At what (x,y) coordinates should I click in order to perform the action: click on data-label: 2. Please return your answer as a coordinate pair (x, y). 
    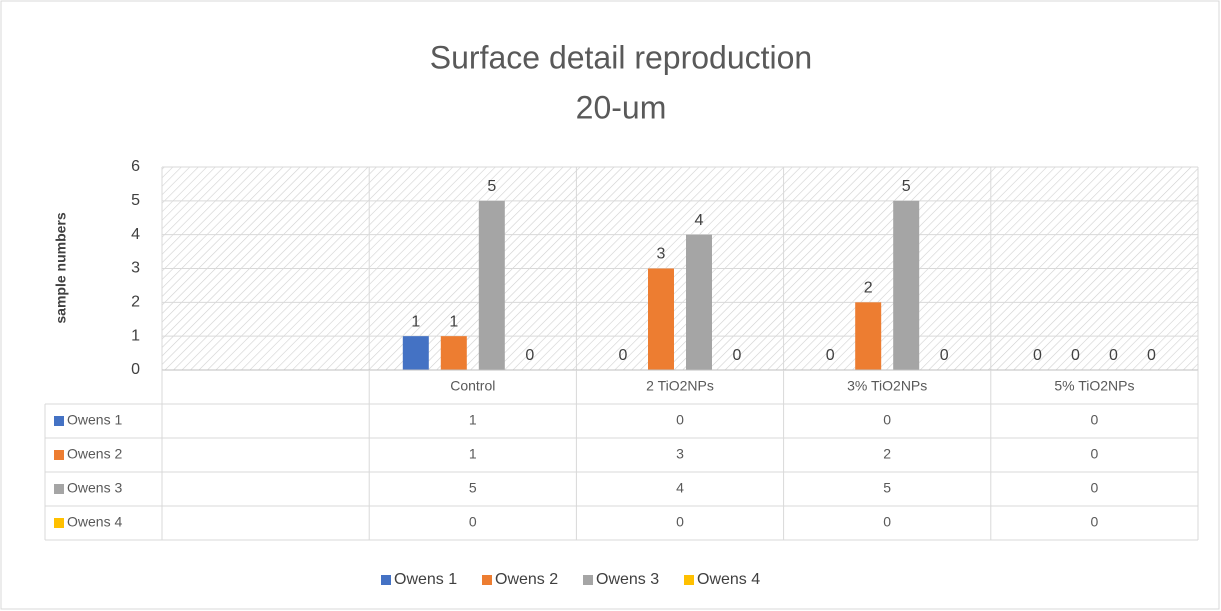
    Looking at the image, I should click on (868, 288).